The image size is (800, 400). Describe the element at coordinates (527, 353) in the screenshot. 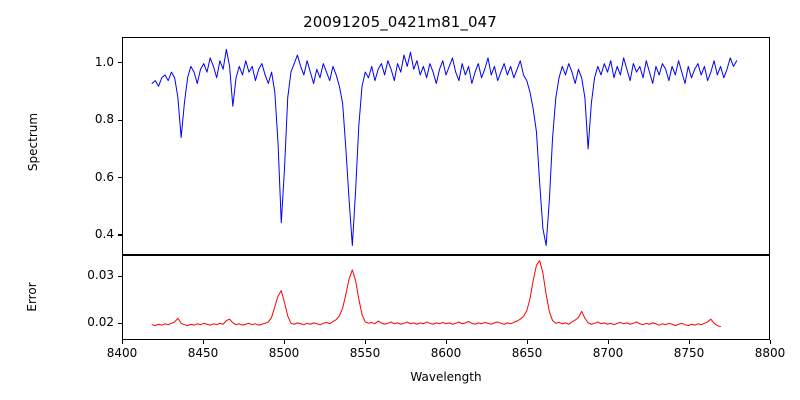

I see `x-tick-label: 8650` at that location.